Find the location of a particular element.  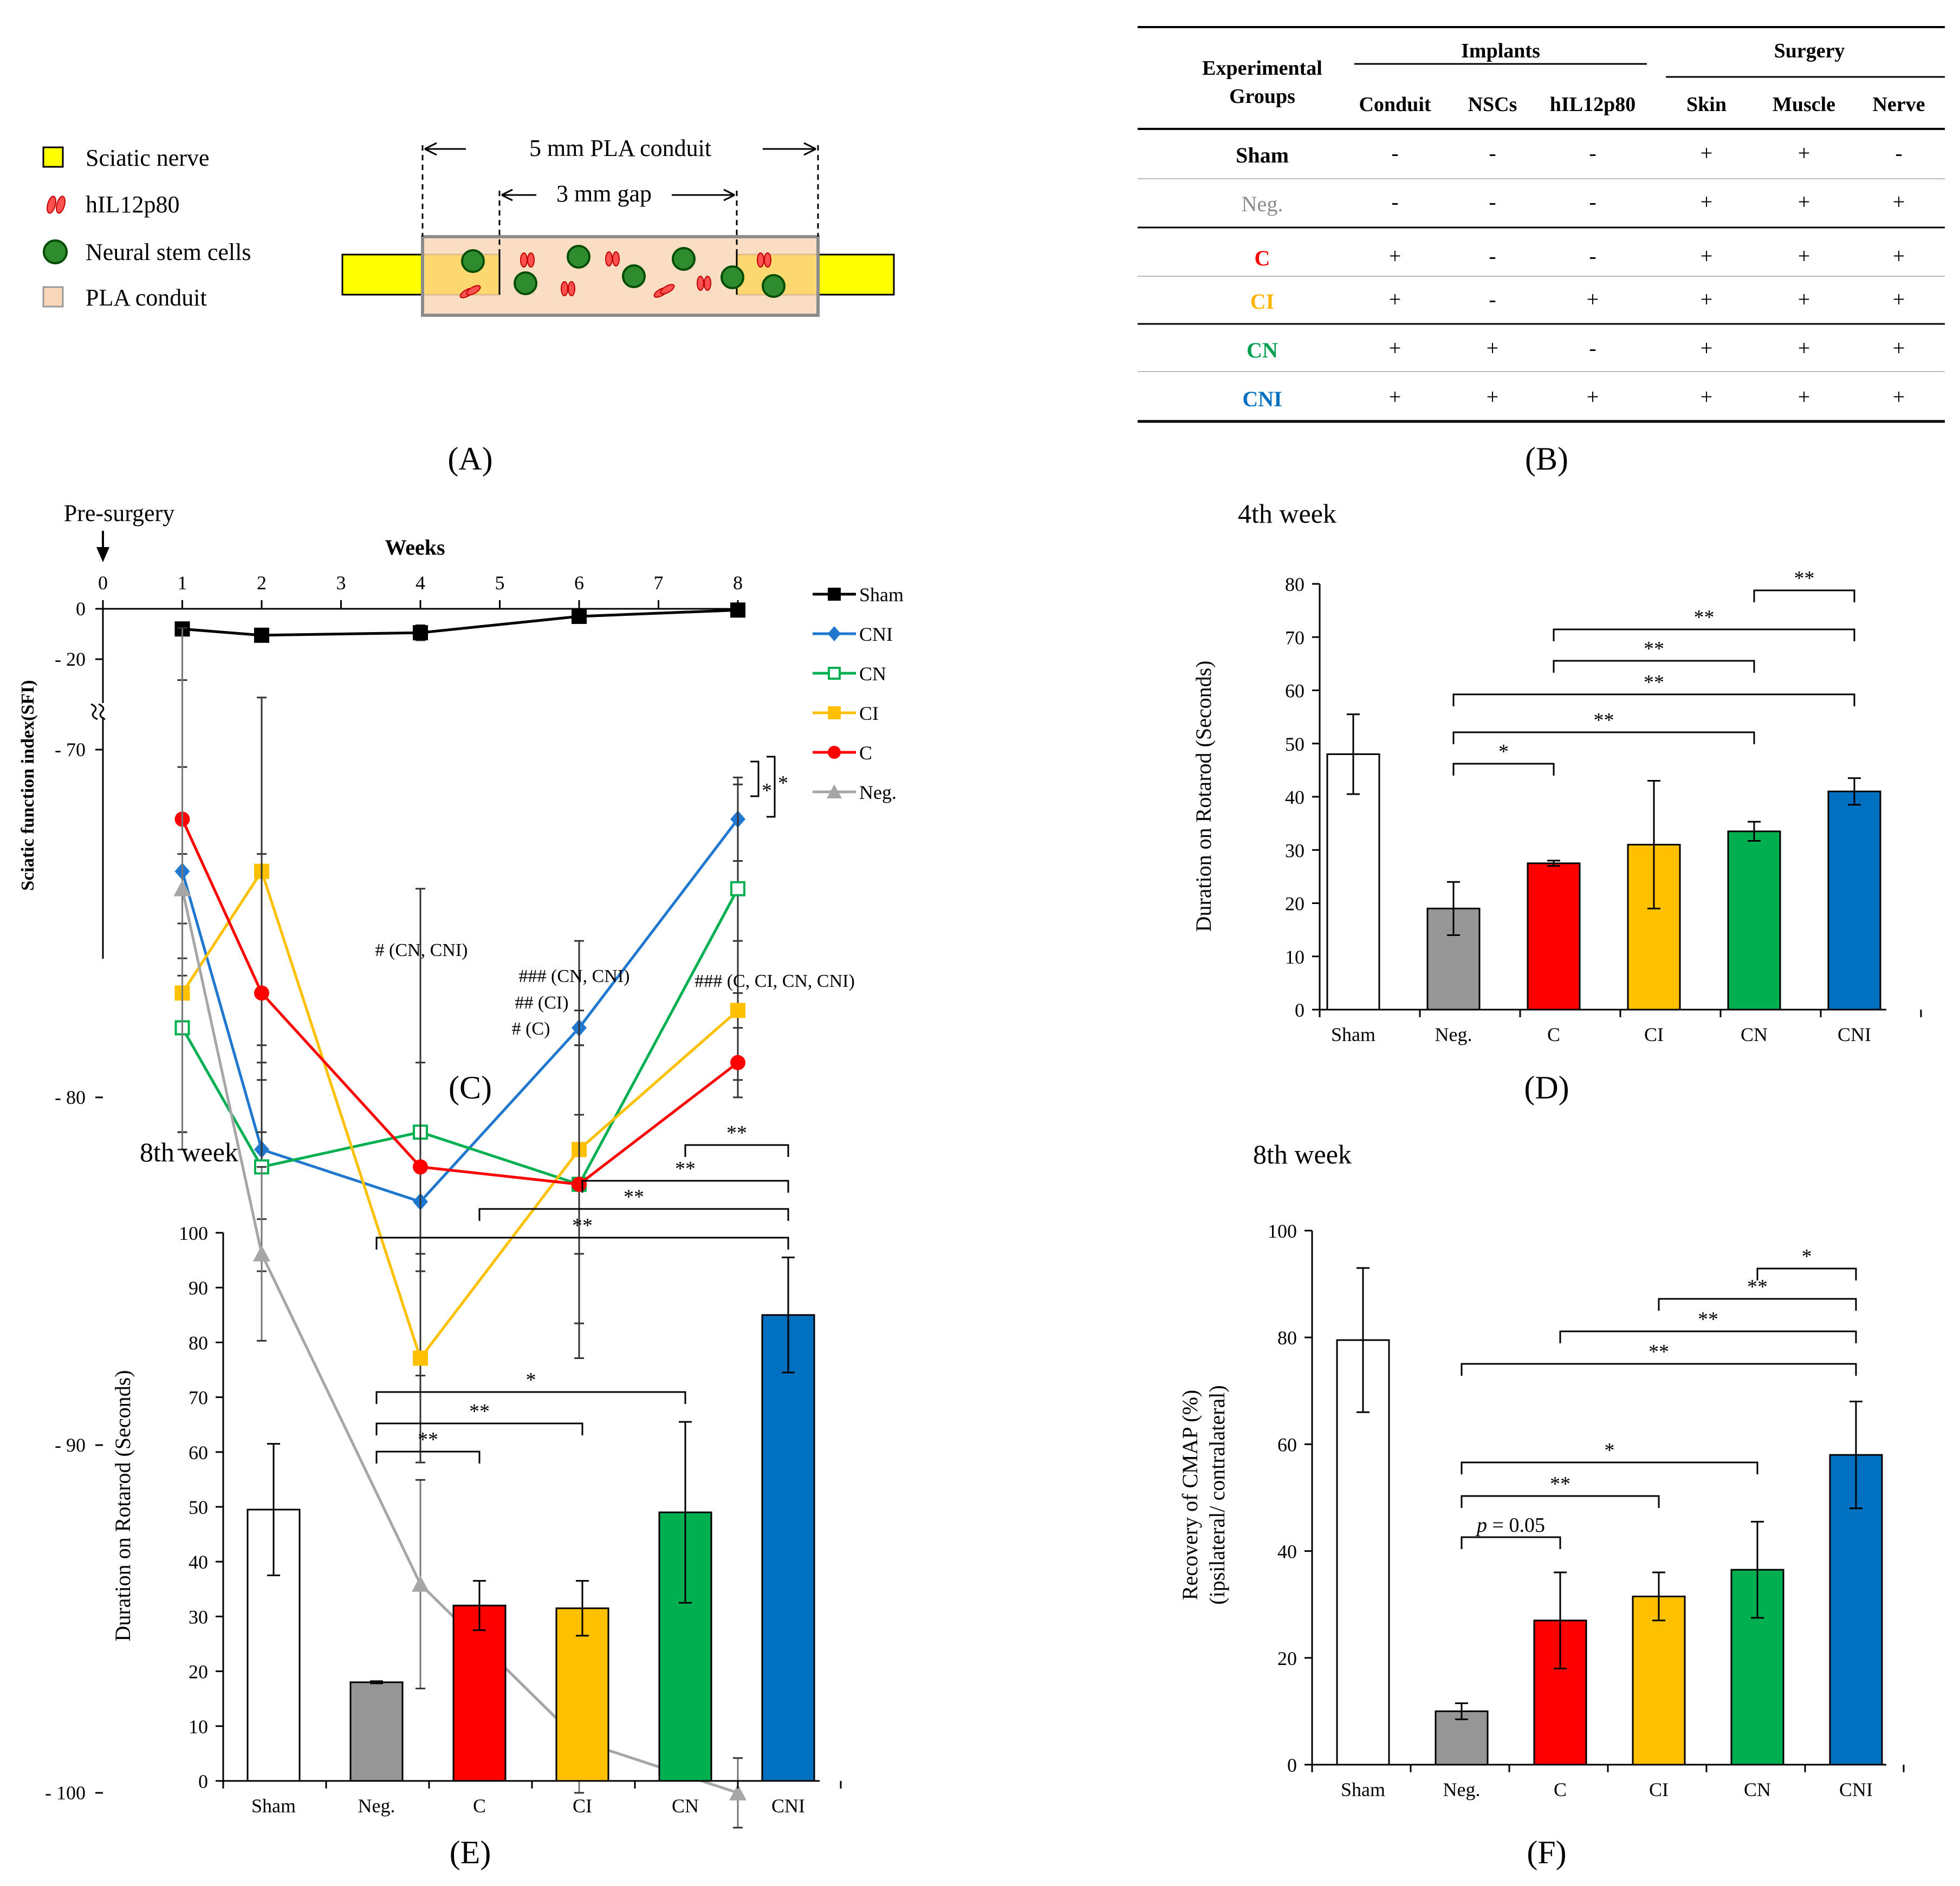

significance-annotation: # (C) is located at coordinates (531, 1029).